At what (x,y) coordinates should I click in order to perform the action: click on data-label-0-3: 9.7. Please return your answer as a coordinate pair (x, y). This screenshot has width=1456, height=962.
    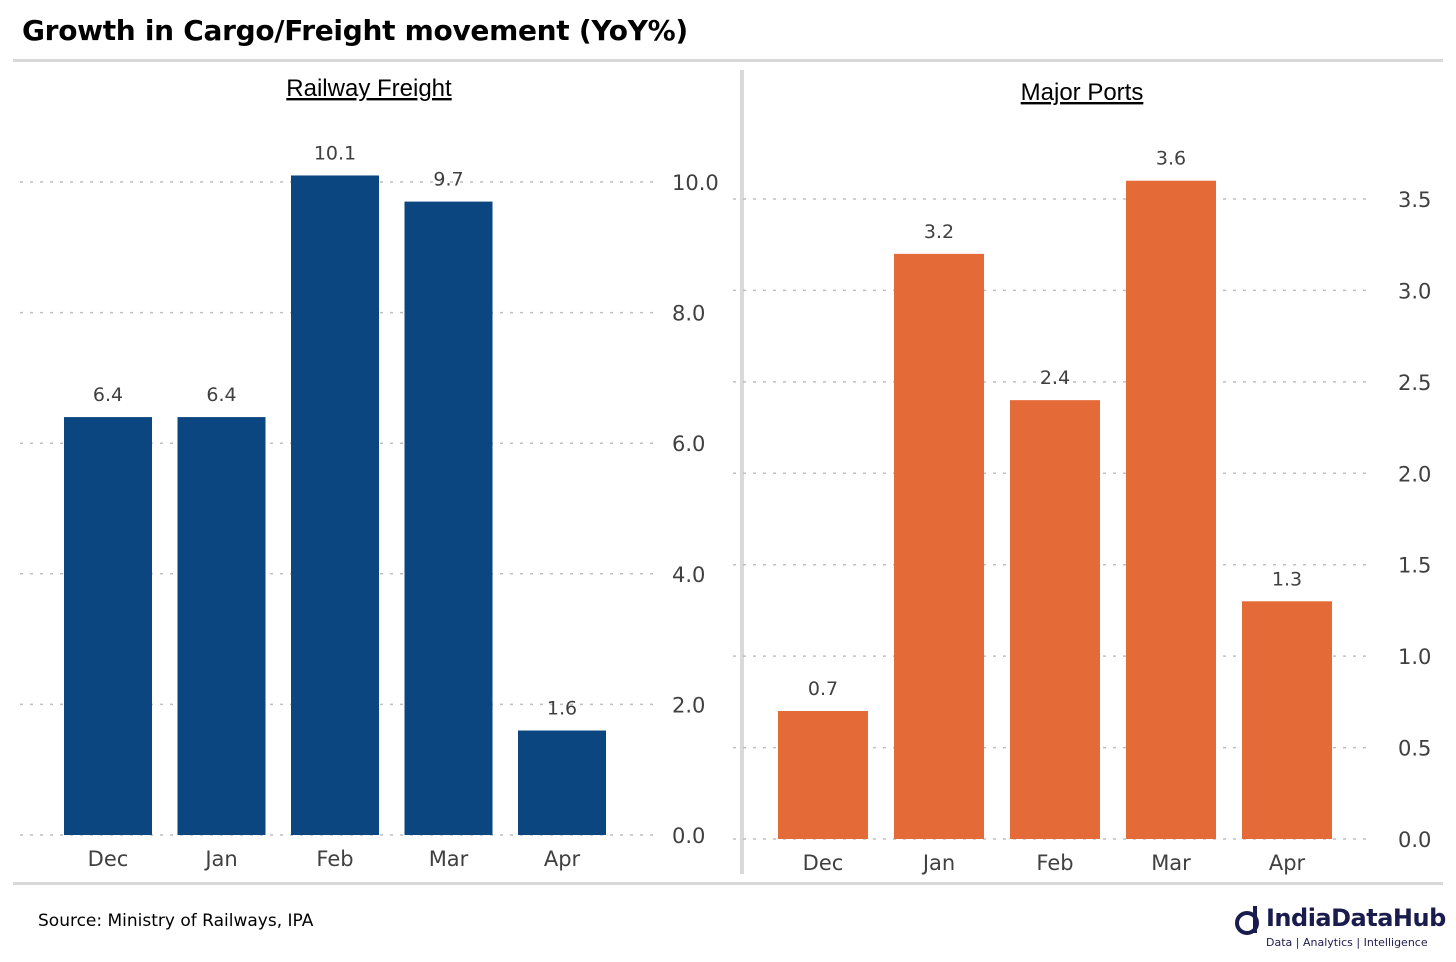
    Looking at the image, I should click on (448, 180).